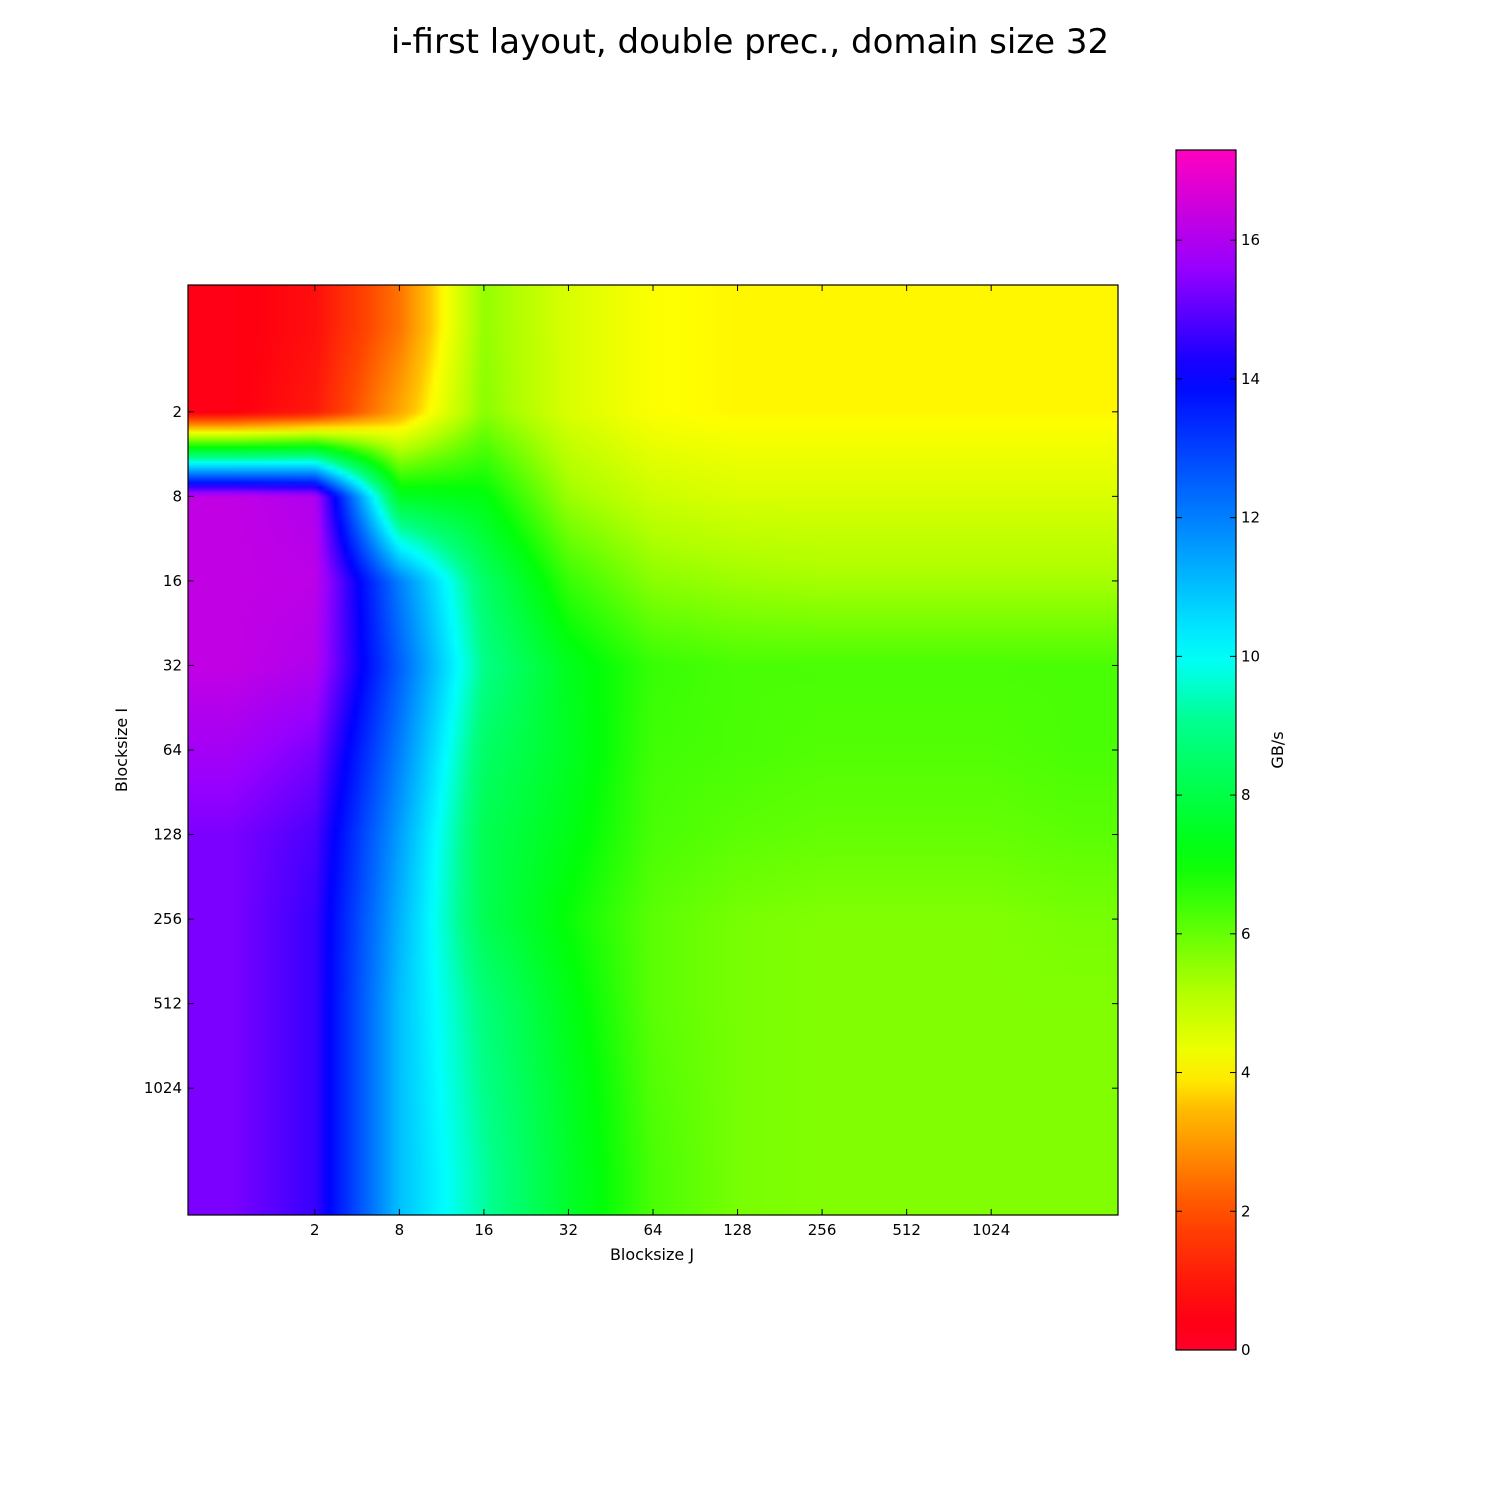  What do you see at coordinates (1206, 750) in the screenshot?
I see `colorbar-gradient` at bounding box center [1206, 750].